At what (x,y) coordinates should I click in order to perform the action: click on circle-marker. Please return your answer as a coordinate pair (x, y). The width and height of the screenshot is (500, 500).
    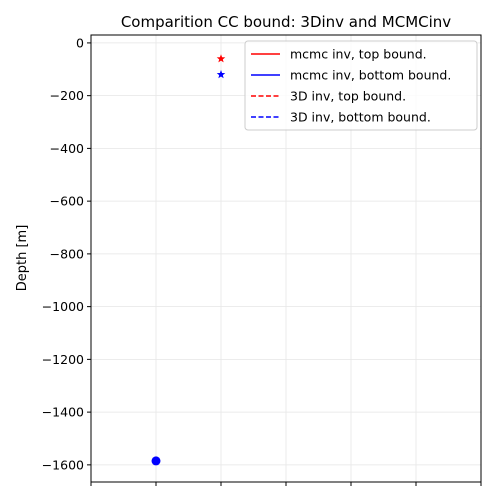
    Looking at the image, I should click on (156, 461).